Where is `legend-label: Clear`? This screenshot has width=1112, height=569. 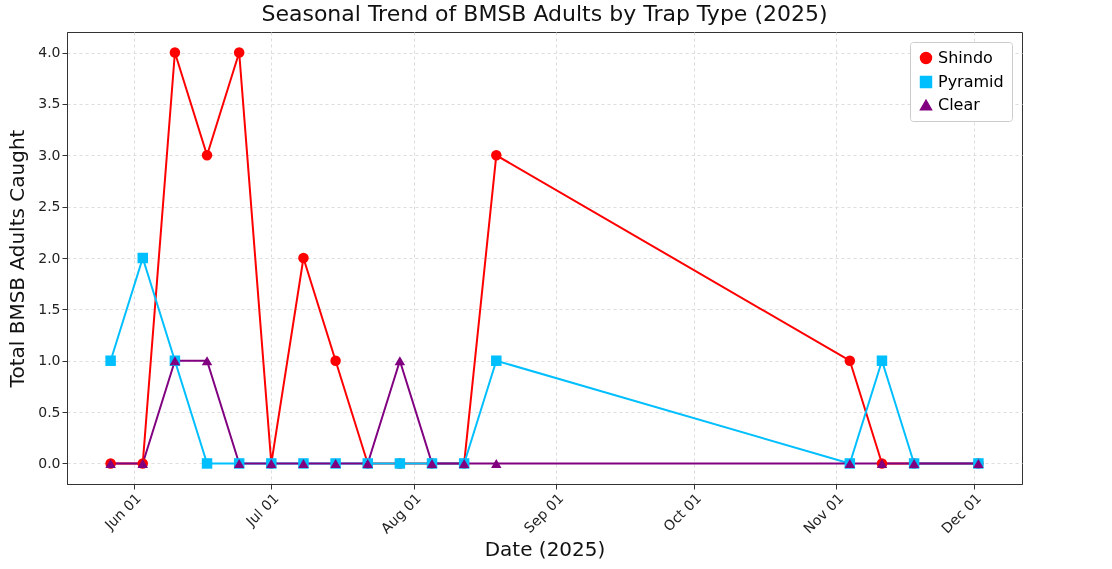 legend-label: Clear is located at coordinates (959, 104).